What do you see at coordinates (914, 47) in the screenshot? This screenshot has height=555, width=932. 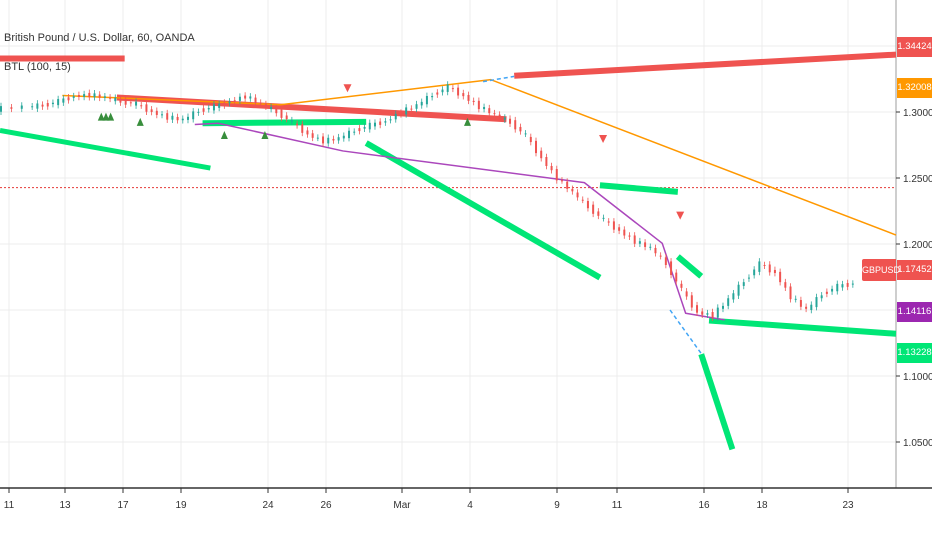 I see `price-tag-red-upper: 1.34424` at bounding box center [914, 47].